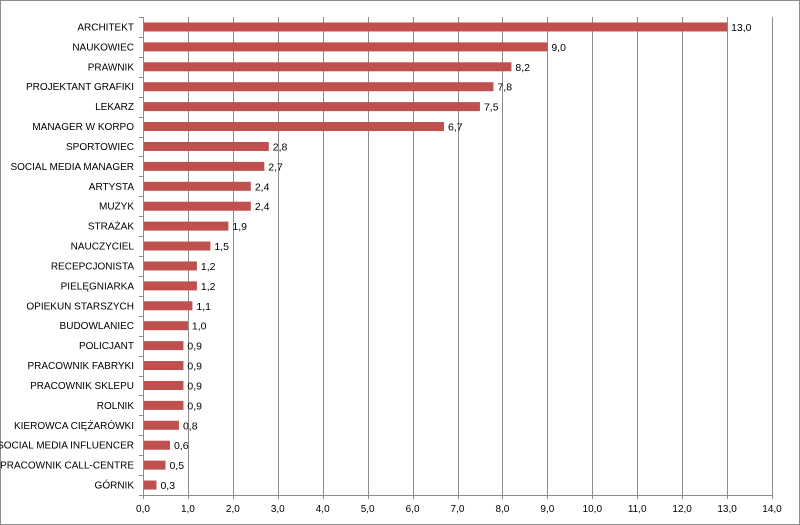 This screenshot has width=800, height=525. I want to click on data-label-6: 2,8, so click(280, 147).